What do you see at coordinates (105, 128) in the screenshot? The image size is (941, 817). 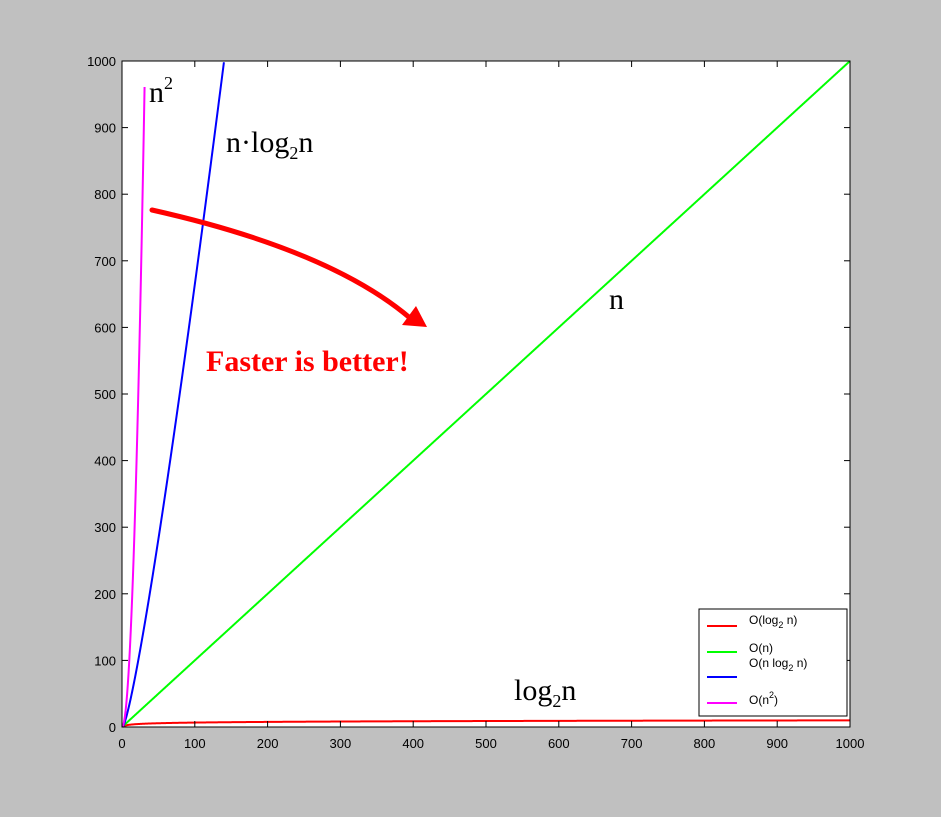 I see `y-tick-label: 900` at bounding box center [105, 128].